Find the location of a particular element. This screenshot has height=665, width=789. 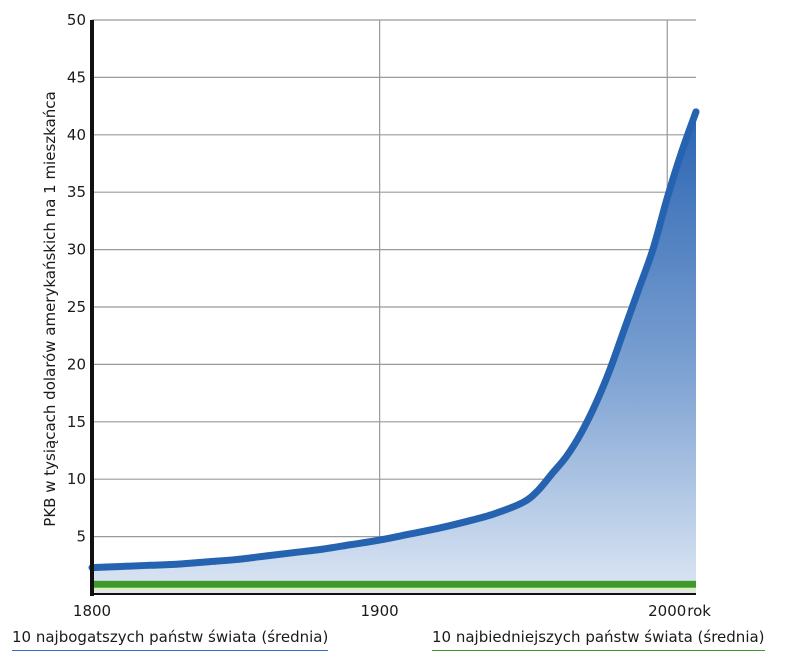

x-tick-label-2000: 2000 is located at coordinates (667, 611).